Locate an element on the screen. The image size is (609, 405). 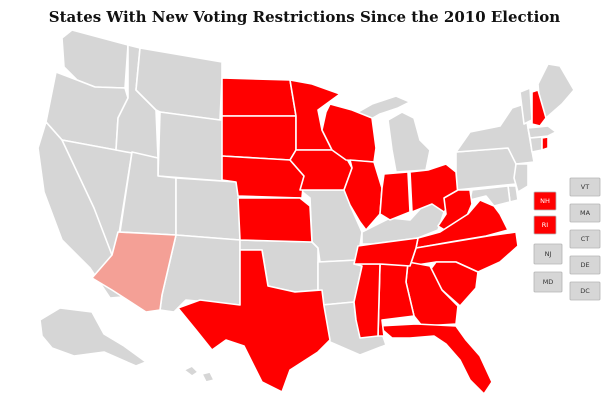
small-state-boxes: NH RI NJ MD VT MA CT DE is located at coordinates (567, 239).